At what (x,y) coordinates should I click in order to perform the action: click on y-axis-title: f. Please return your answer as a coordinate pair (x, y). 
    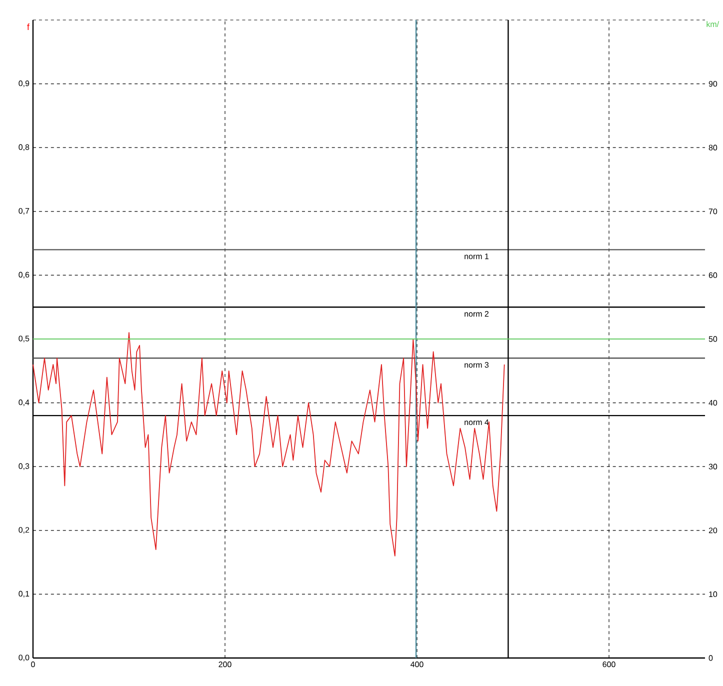
    Looking at the image, I should click on (28, 27).